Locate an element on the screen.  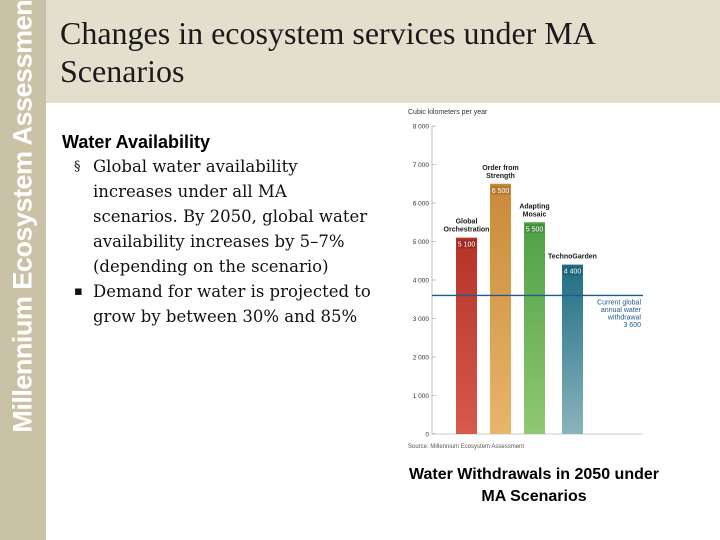
y-tick-label: 7 000 is located at coordinates (421, 165).